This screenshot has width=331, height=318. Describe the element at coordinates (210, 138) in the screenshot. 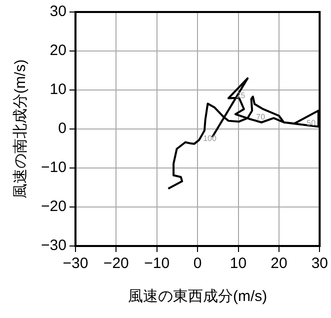

I see `annotation: 100` at that location.